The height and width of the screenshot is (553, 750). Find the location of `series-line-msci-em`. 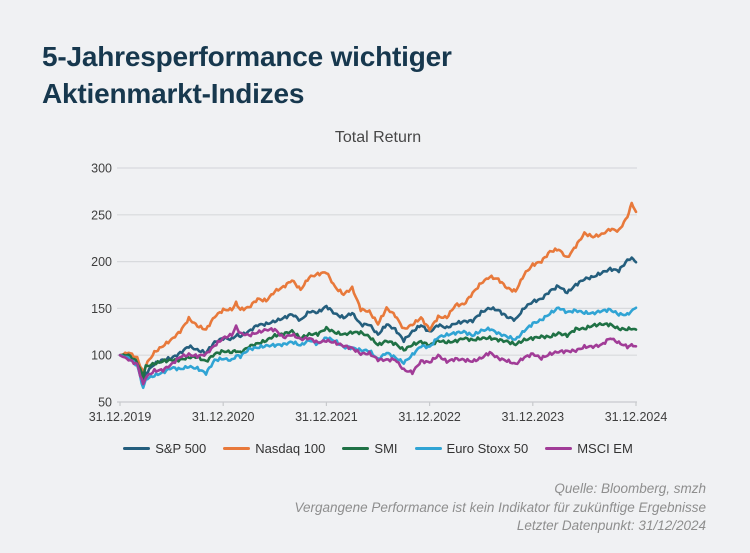

series-line-msci-em is located at coordinates (378, 355).